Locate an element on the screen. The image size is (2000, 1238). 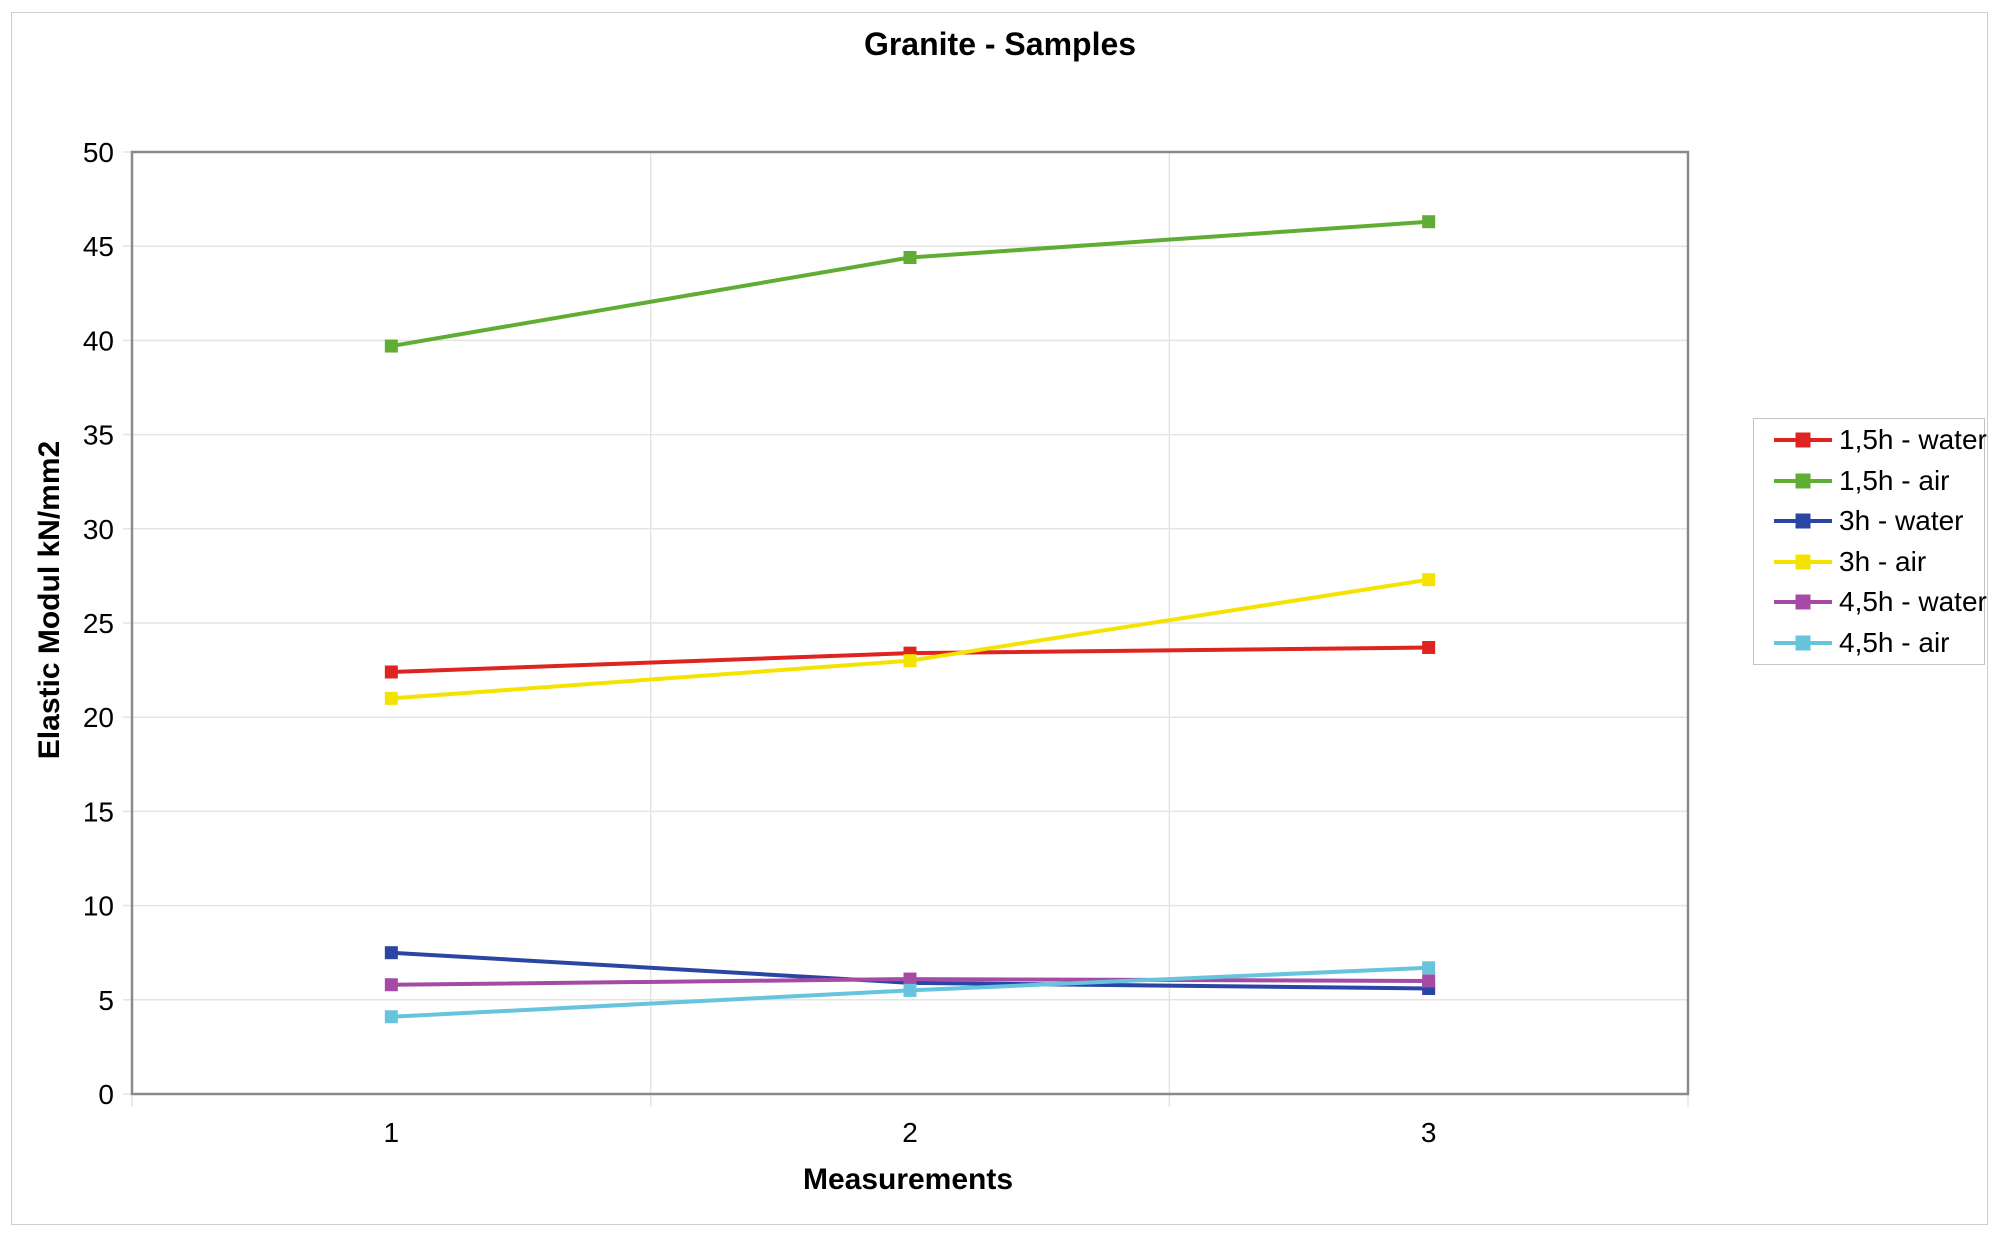
x-tick-label: 1 is located at coordinates (392, 1132).